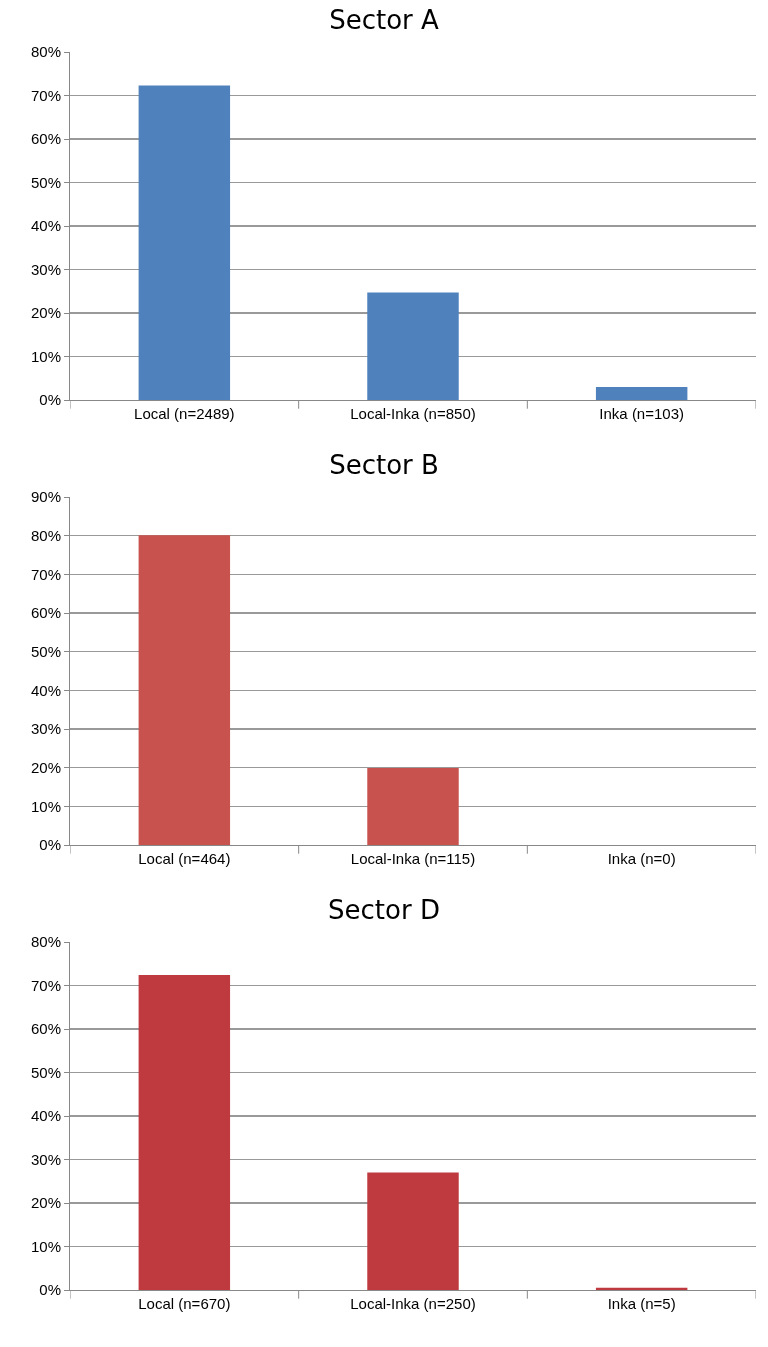 Image resolution: width=768 pixels, height=1347 pixels. What do you see at coordinates (641, 1303) in the screenshot?
I see `x-tick-label: Inka (n=5)` at bounding box center [641, 1303].